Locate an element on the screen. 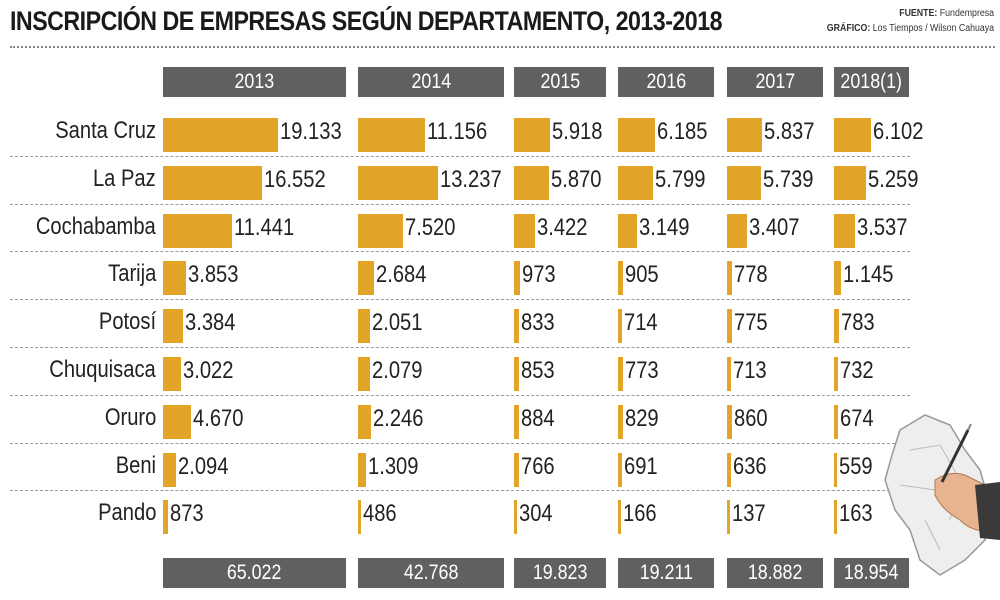  title-divider is located at coordinates (502, 47).